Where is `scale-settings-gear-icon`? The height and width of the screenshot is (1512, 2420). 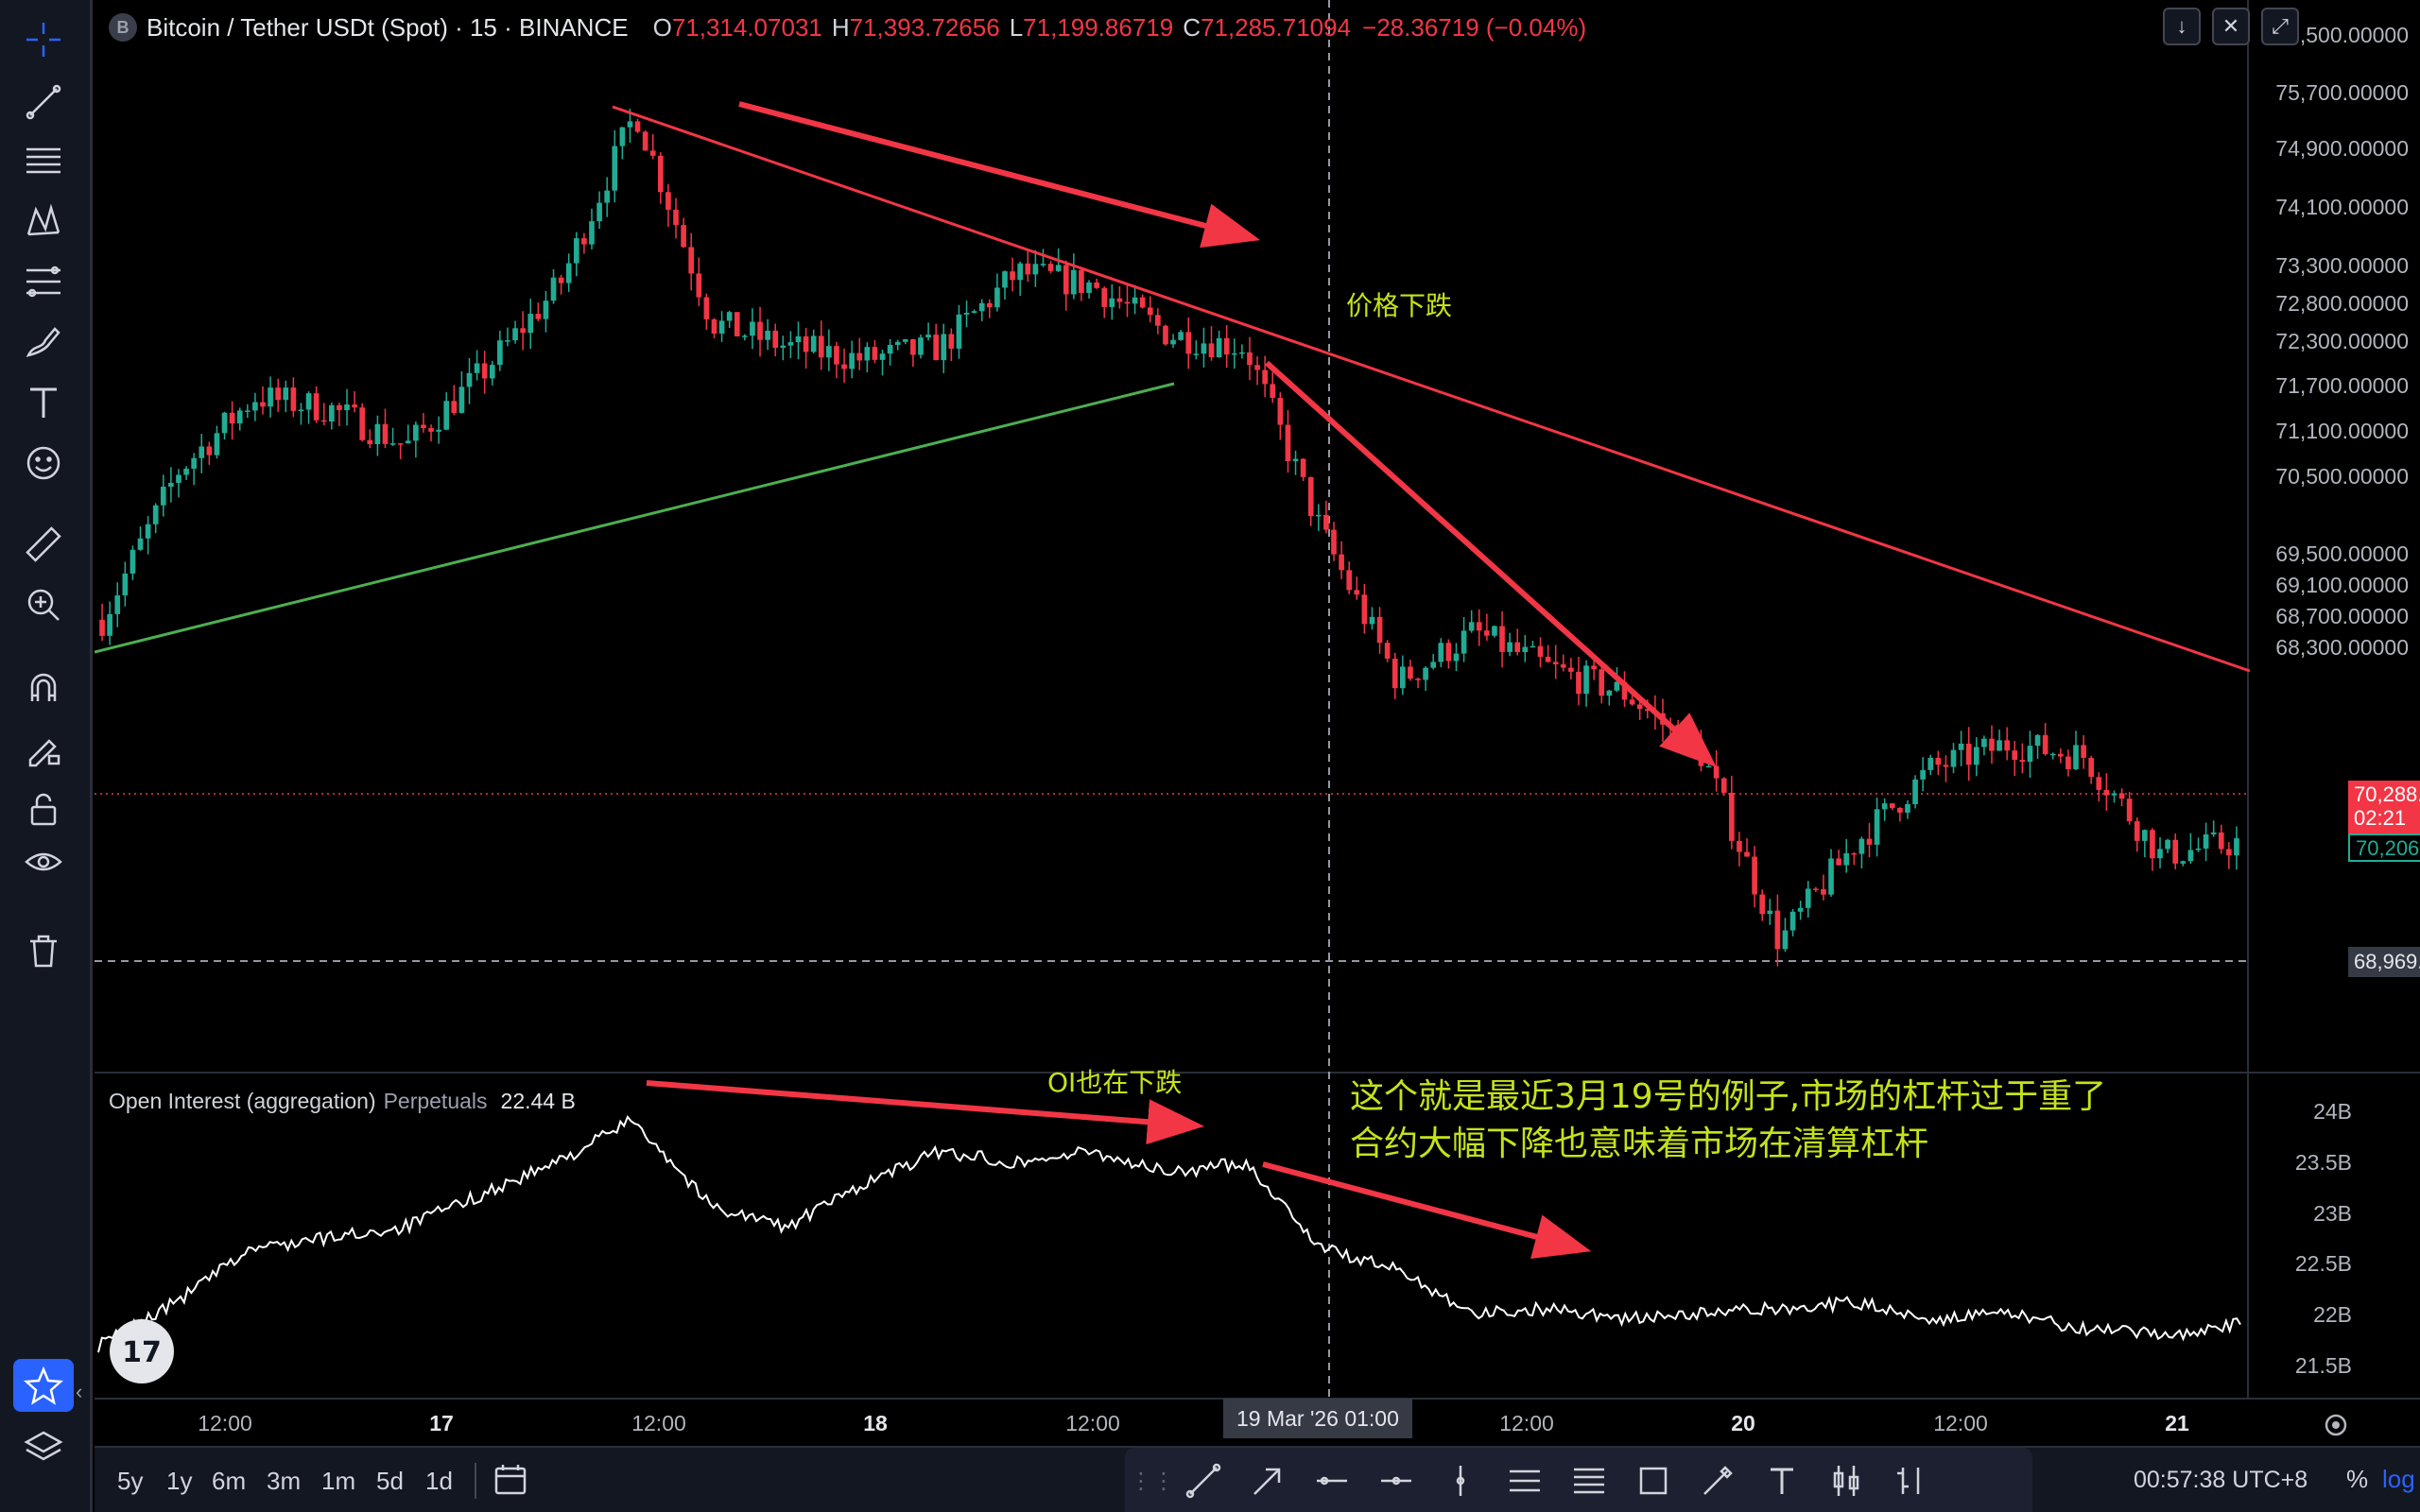 scale-settings-gear-icon is located at coordinates (2336, 1425).